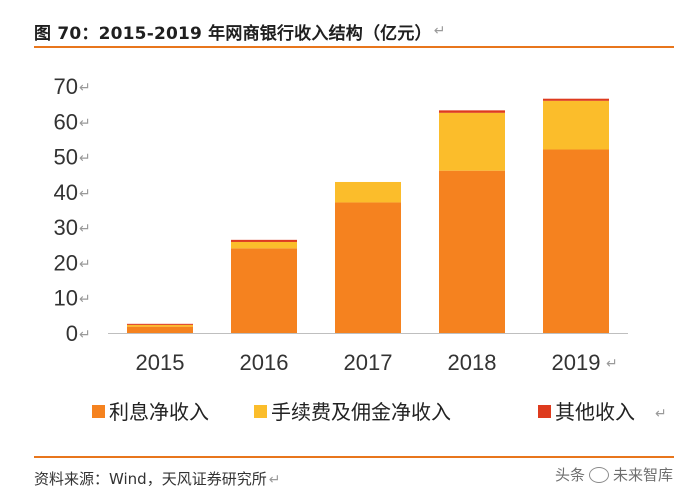  What do you see at coordinates (72, 210) in the screenshot?
I see `y-axis: 0 ↵10 ↵20 ↵30 ↵40 ↵50 ↵60 ↵70 ↵` at bounding box center [72, 210].